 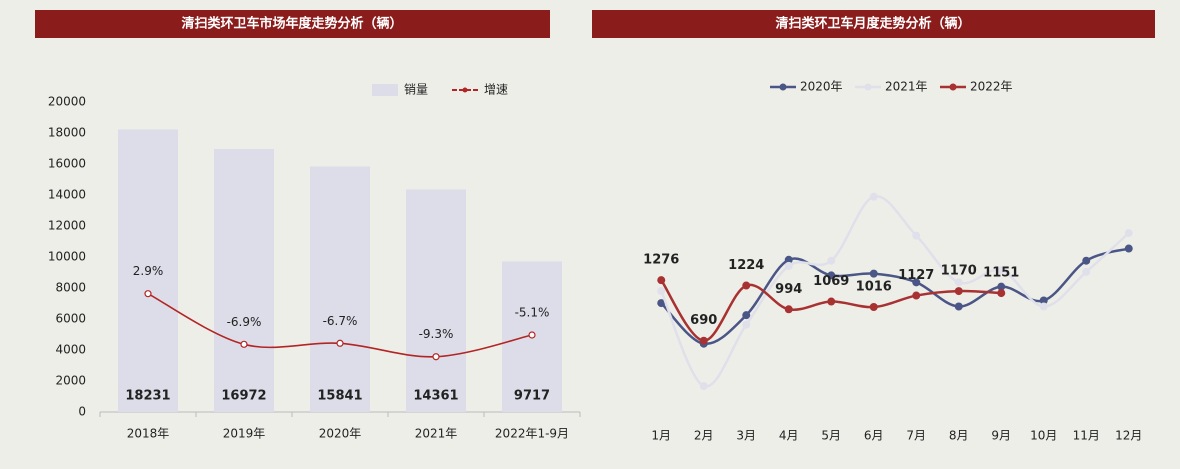 I want to click on x-tick-label: 2019年, so click(x=244, y=434).